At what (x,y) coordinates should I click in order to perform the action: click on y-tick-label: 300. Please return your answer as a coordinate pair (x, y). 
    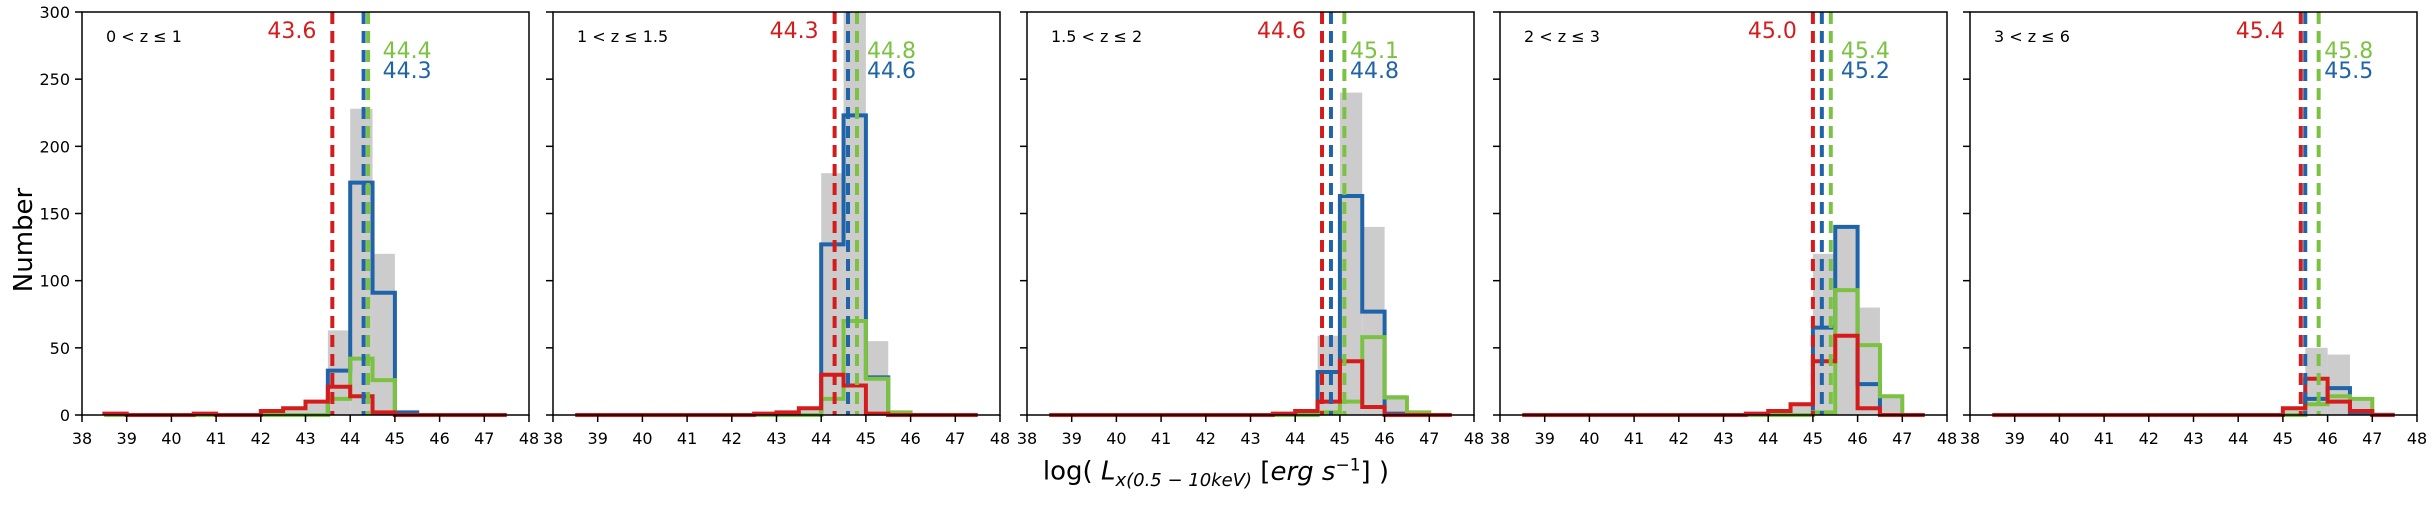
    Looking at the image, I should click on (54, 12).